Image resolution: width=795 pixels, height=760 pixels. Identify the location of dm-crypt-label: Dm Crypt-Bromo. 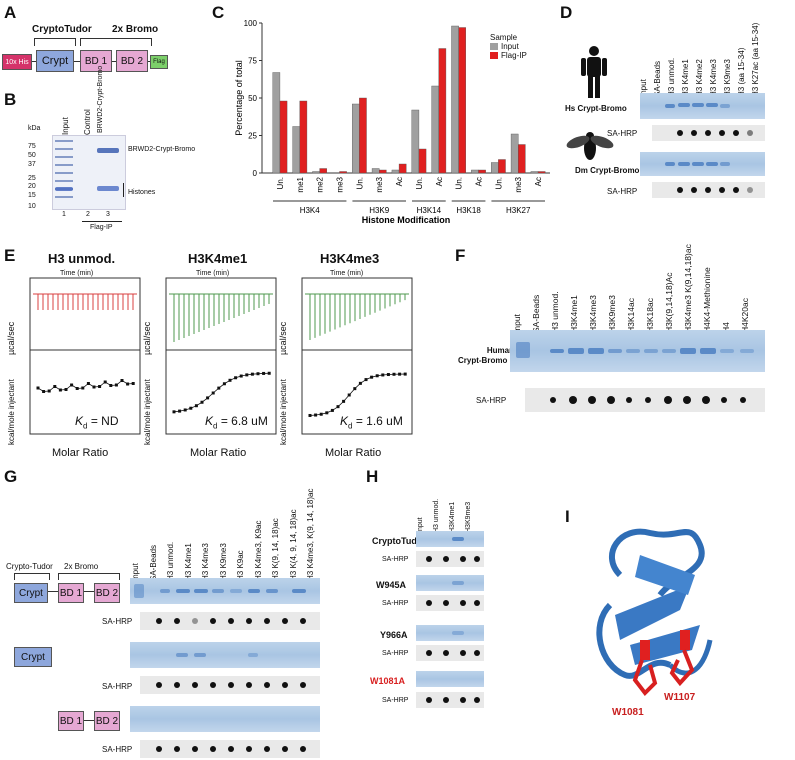
(607, 170).